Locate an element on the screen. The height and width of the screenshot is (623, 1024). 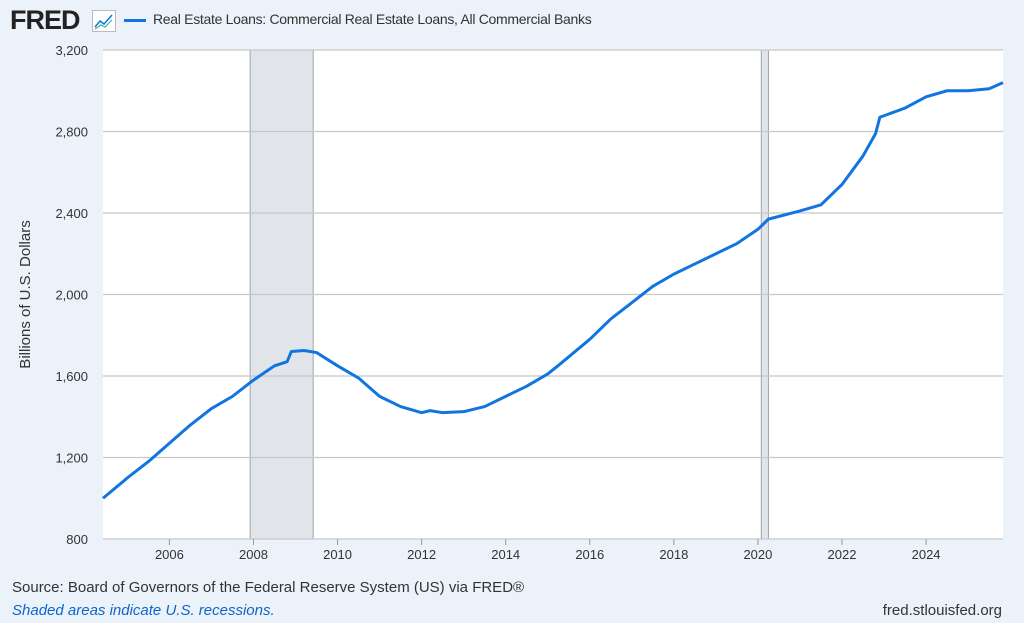
x-tick-label: 2018 is located at coordinates (673, 554).